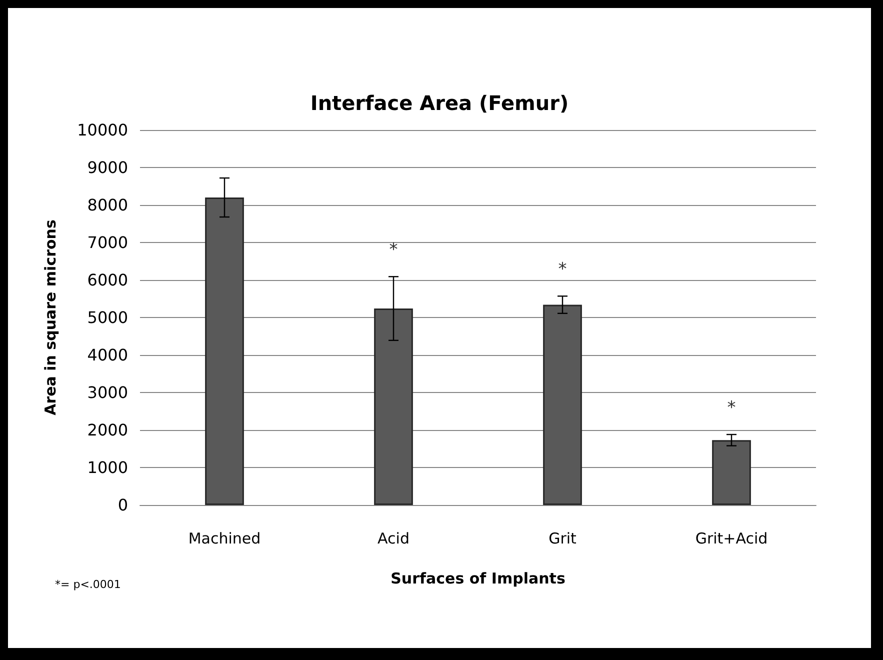  I want to click on x-tick-label: Machined, so click(224, 539).